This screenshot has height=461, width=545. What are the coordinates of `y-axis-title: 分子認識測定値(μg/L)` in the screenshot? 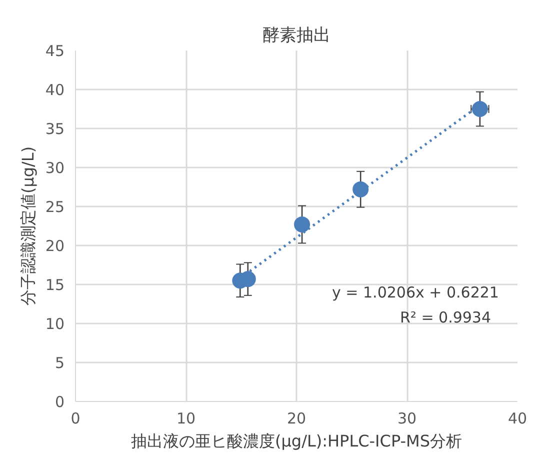 It's located at (28, 226).